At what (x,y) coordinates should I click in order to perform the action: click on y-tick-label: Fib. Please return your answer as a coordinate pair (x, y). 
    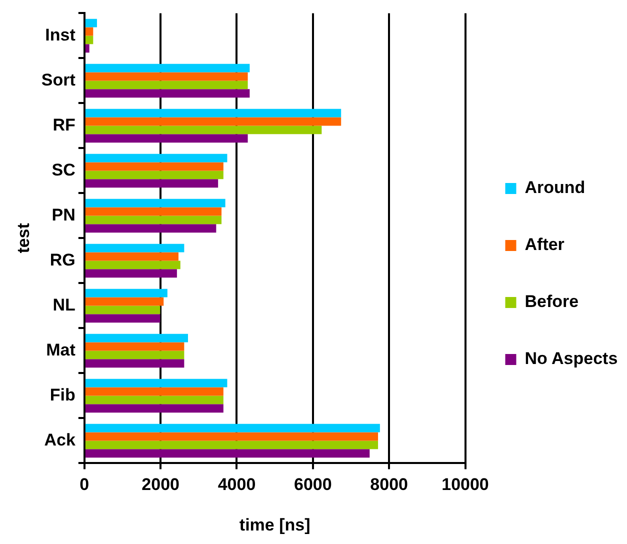
    Looking at the image, I should click on (63, 394).